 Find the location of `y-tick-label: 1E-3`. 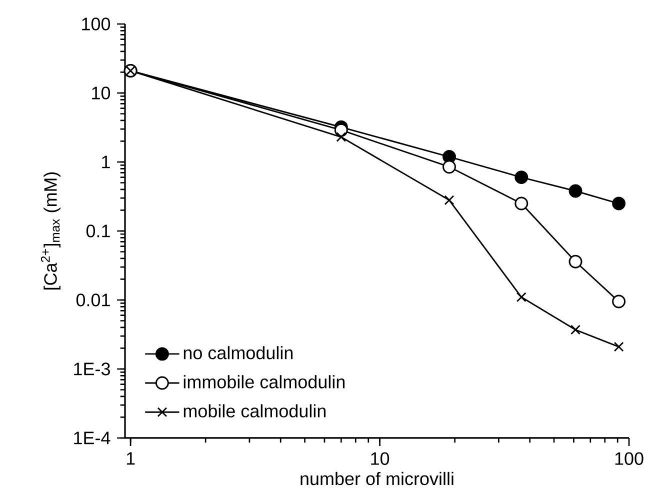

y-tick-label: 1E-3 is located at coordinates (92, 369).